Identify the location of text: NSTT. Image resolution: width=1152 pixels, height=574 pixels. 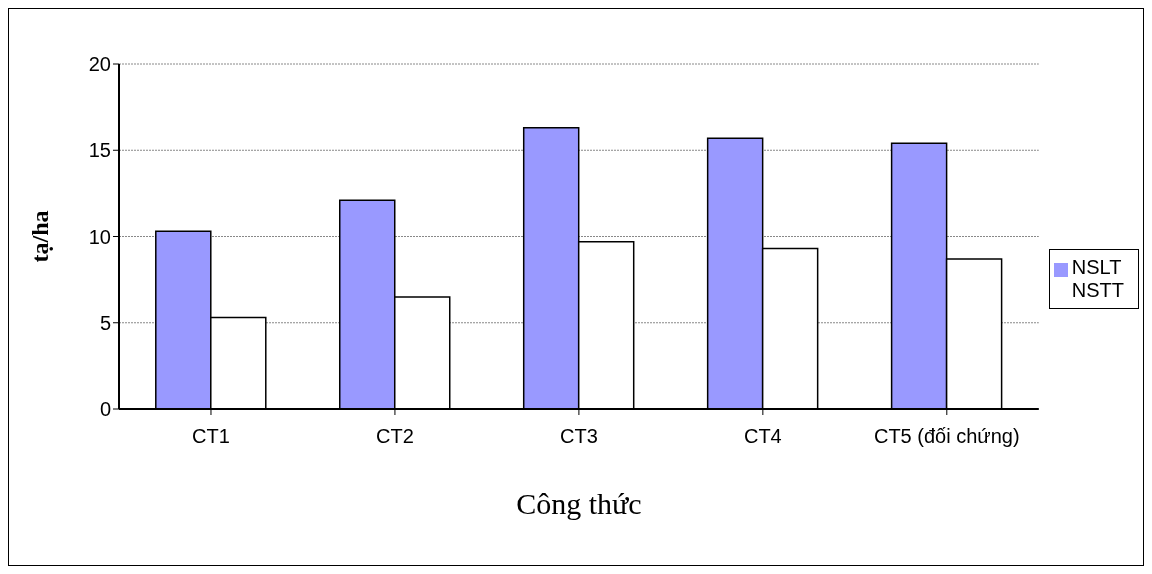
(1097, 290).